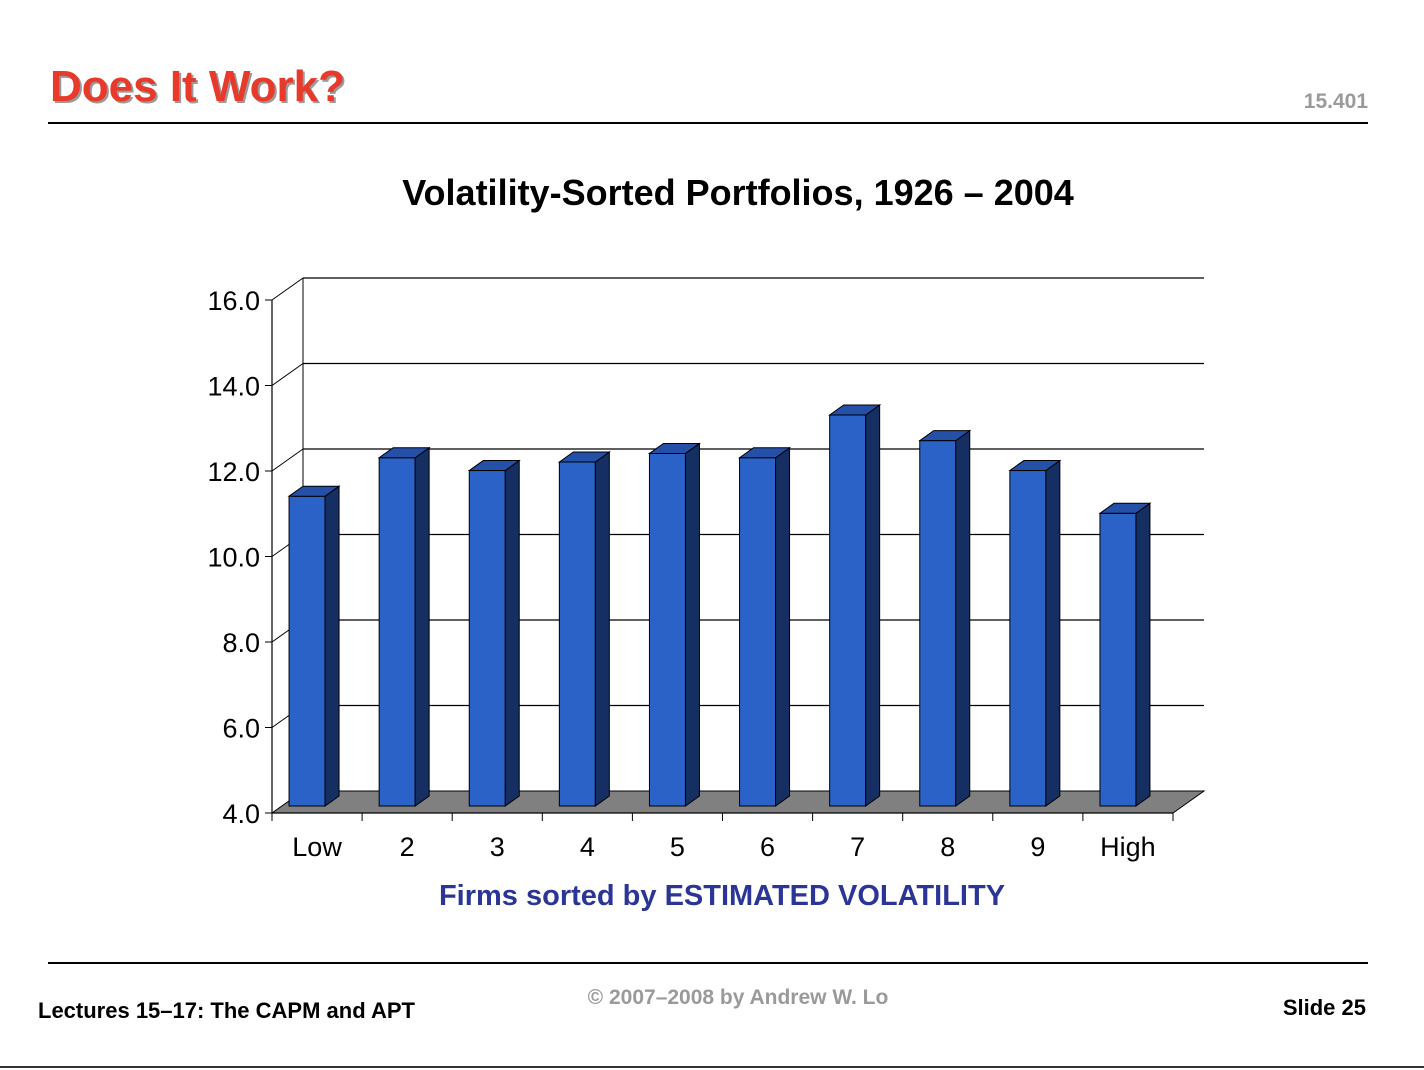  Describe the element at coordinates (947, 847) in the screenshot. I see `x-tick-label: 8` at that location.